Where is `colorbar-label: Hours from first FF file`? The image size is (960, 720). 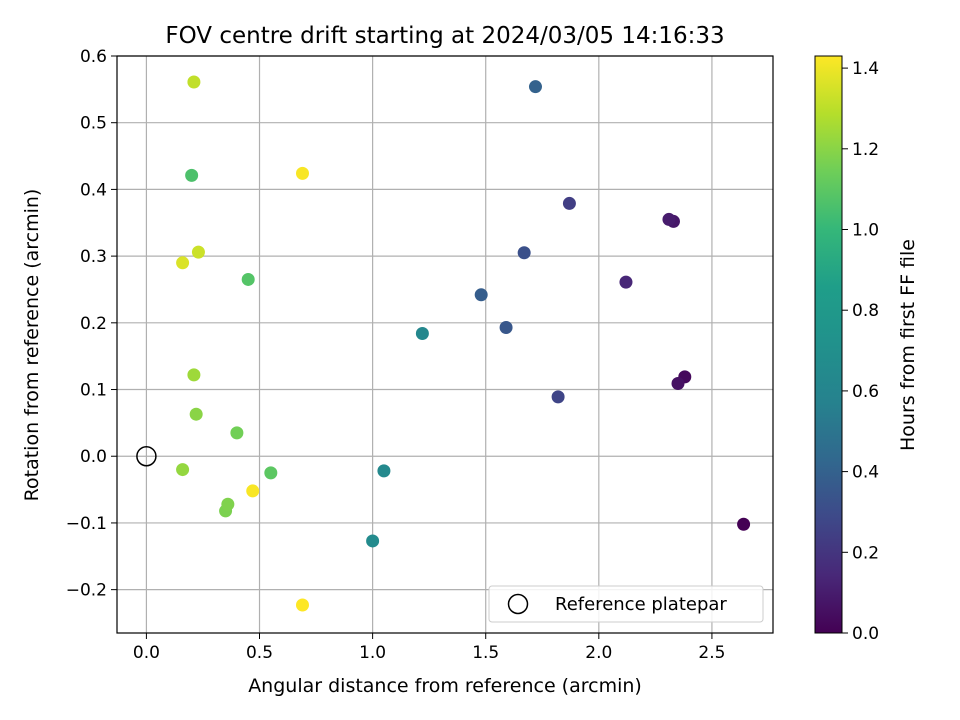 colorbar-label: Hours from first FF file is located at coordinates (908, 345).